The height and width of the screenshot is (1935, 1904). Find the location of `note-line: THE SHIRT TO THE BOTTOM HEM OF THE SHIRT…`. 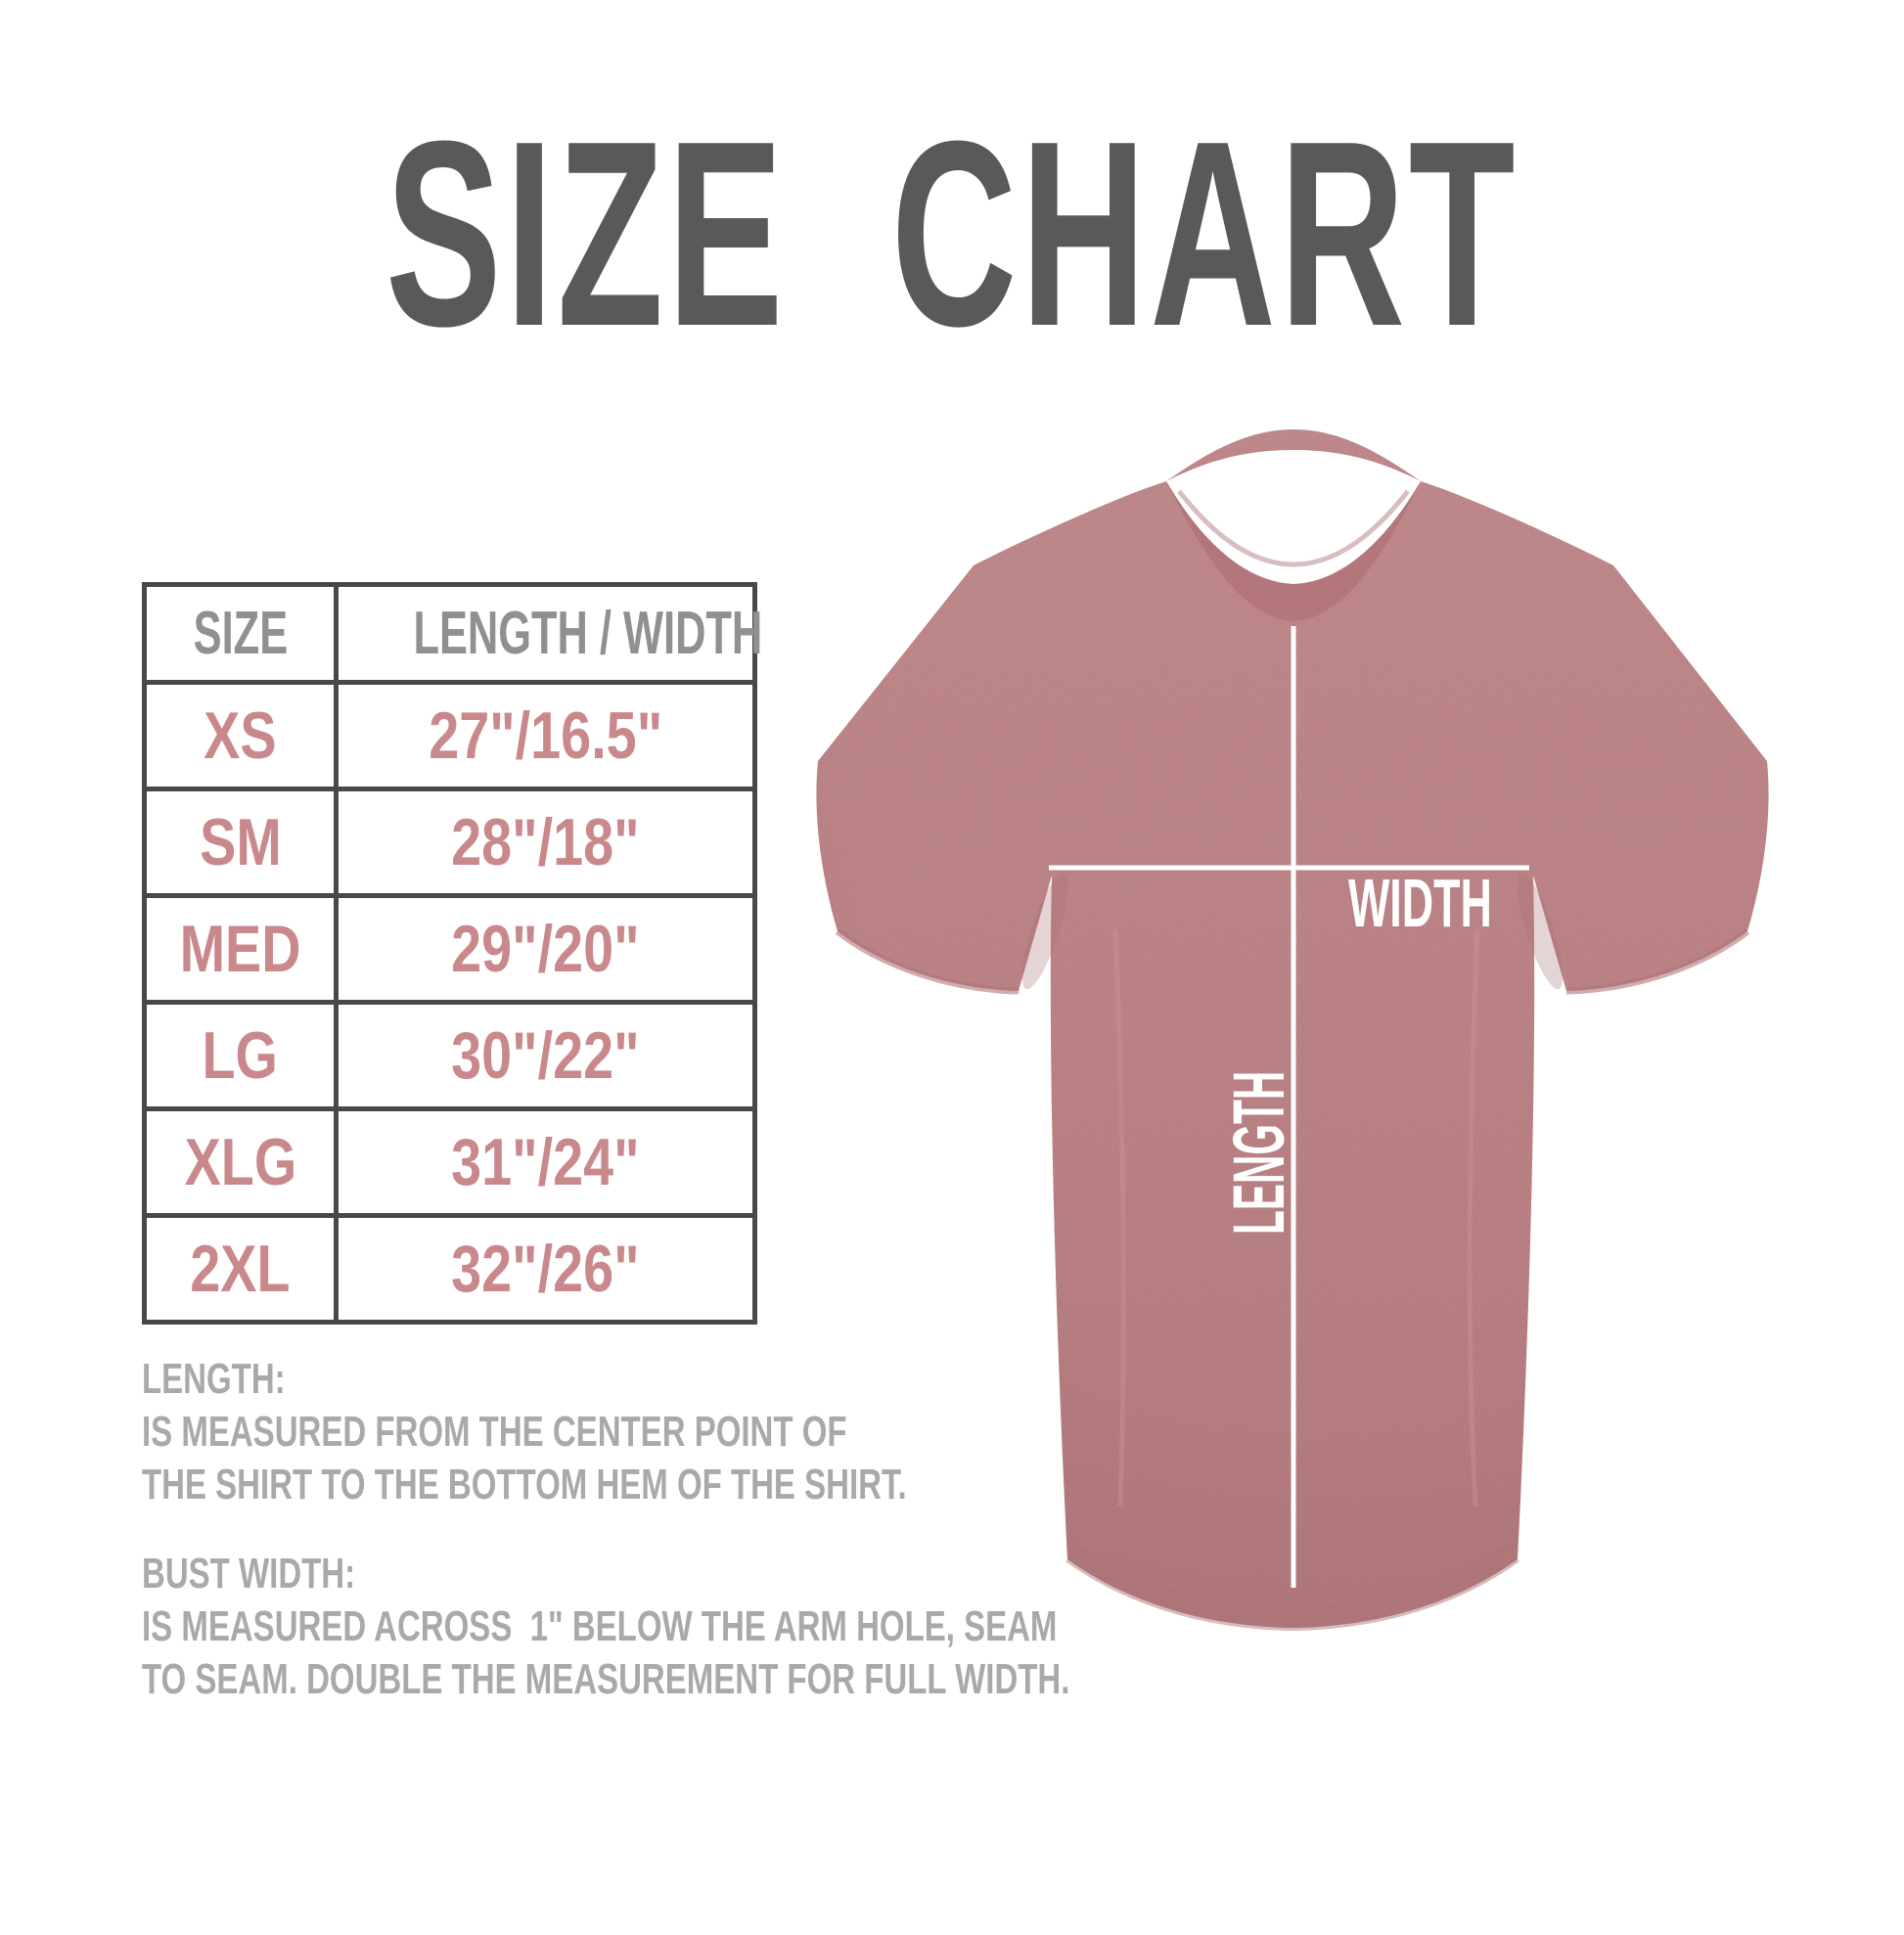

note-line: THE SHIRT TO THE BOTTOM HEM OF THE SHIRT… is located at coordinates (524, 1484).